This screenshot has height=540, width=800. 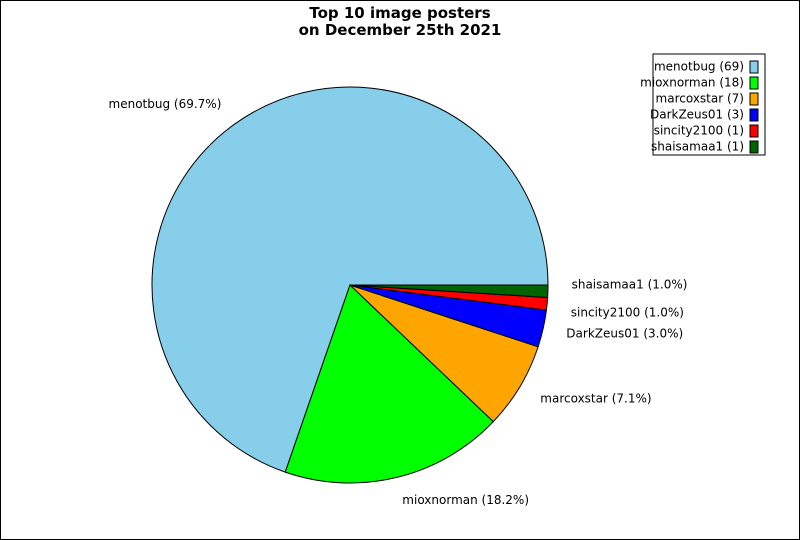 I want to click on slice-label-darkzeus01: DarkZeus01 (3.0%), so click(x=624, y=333).